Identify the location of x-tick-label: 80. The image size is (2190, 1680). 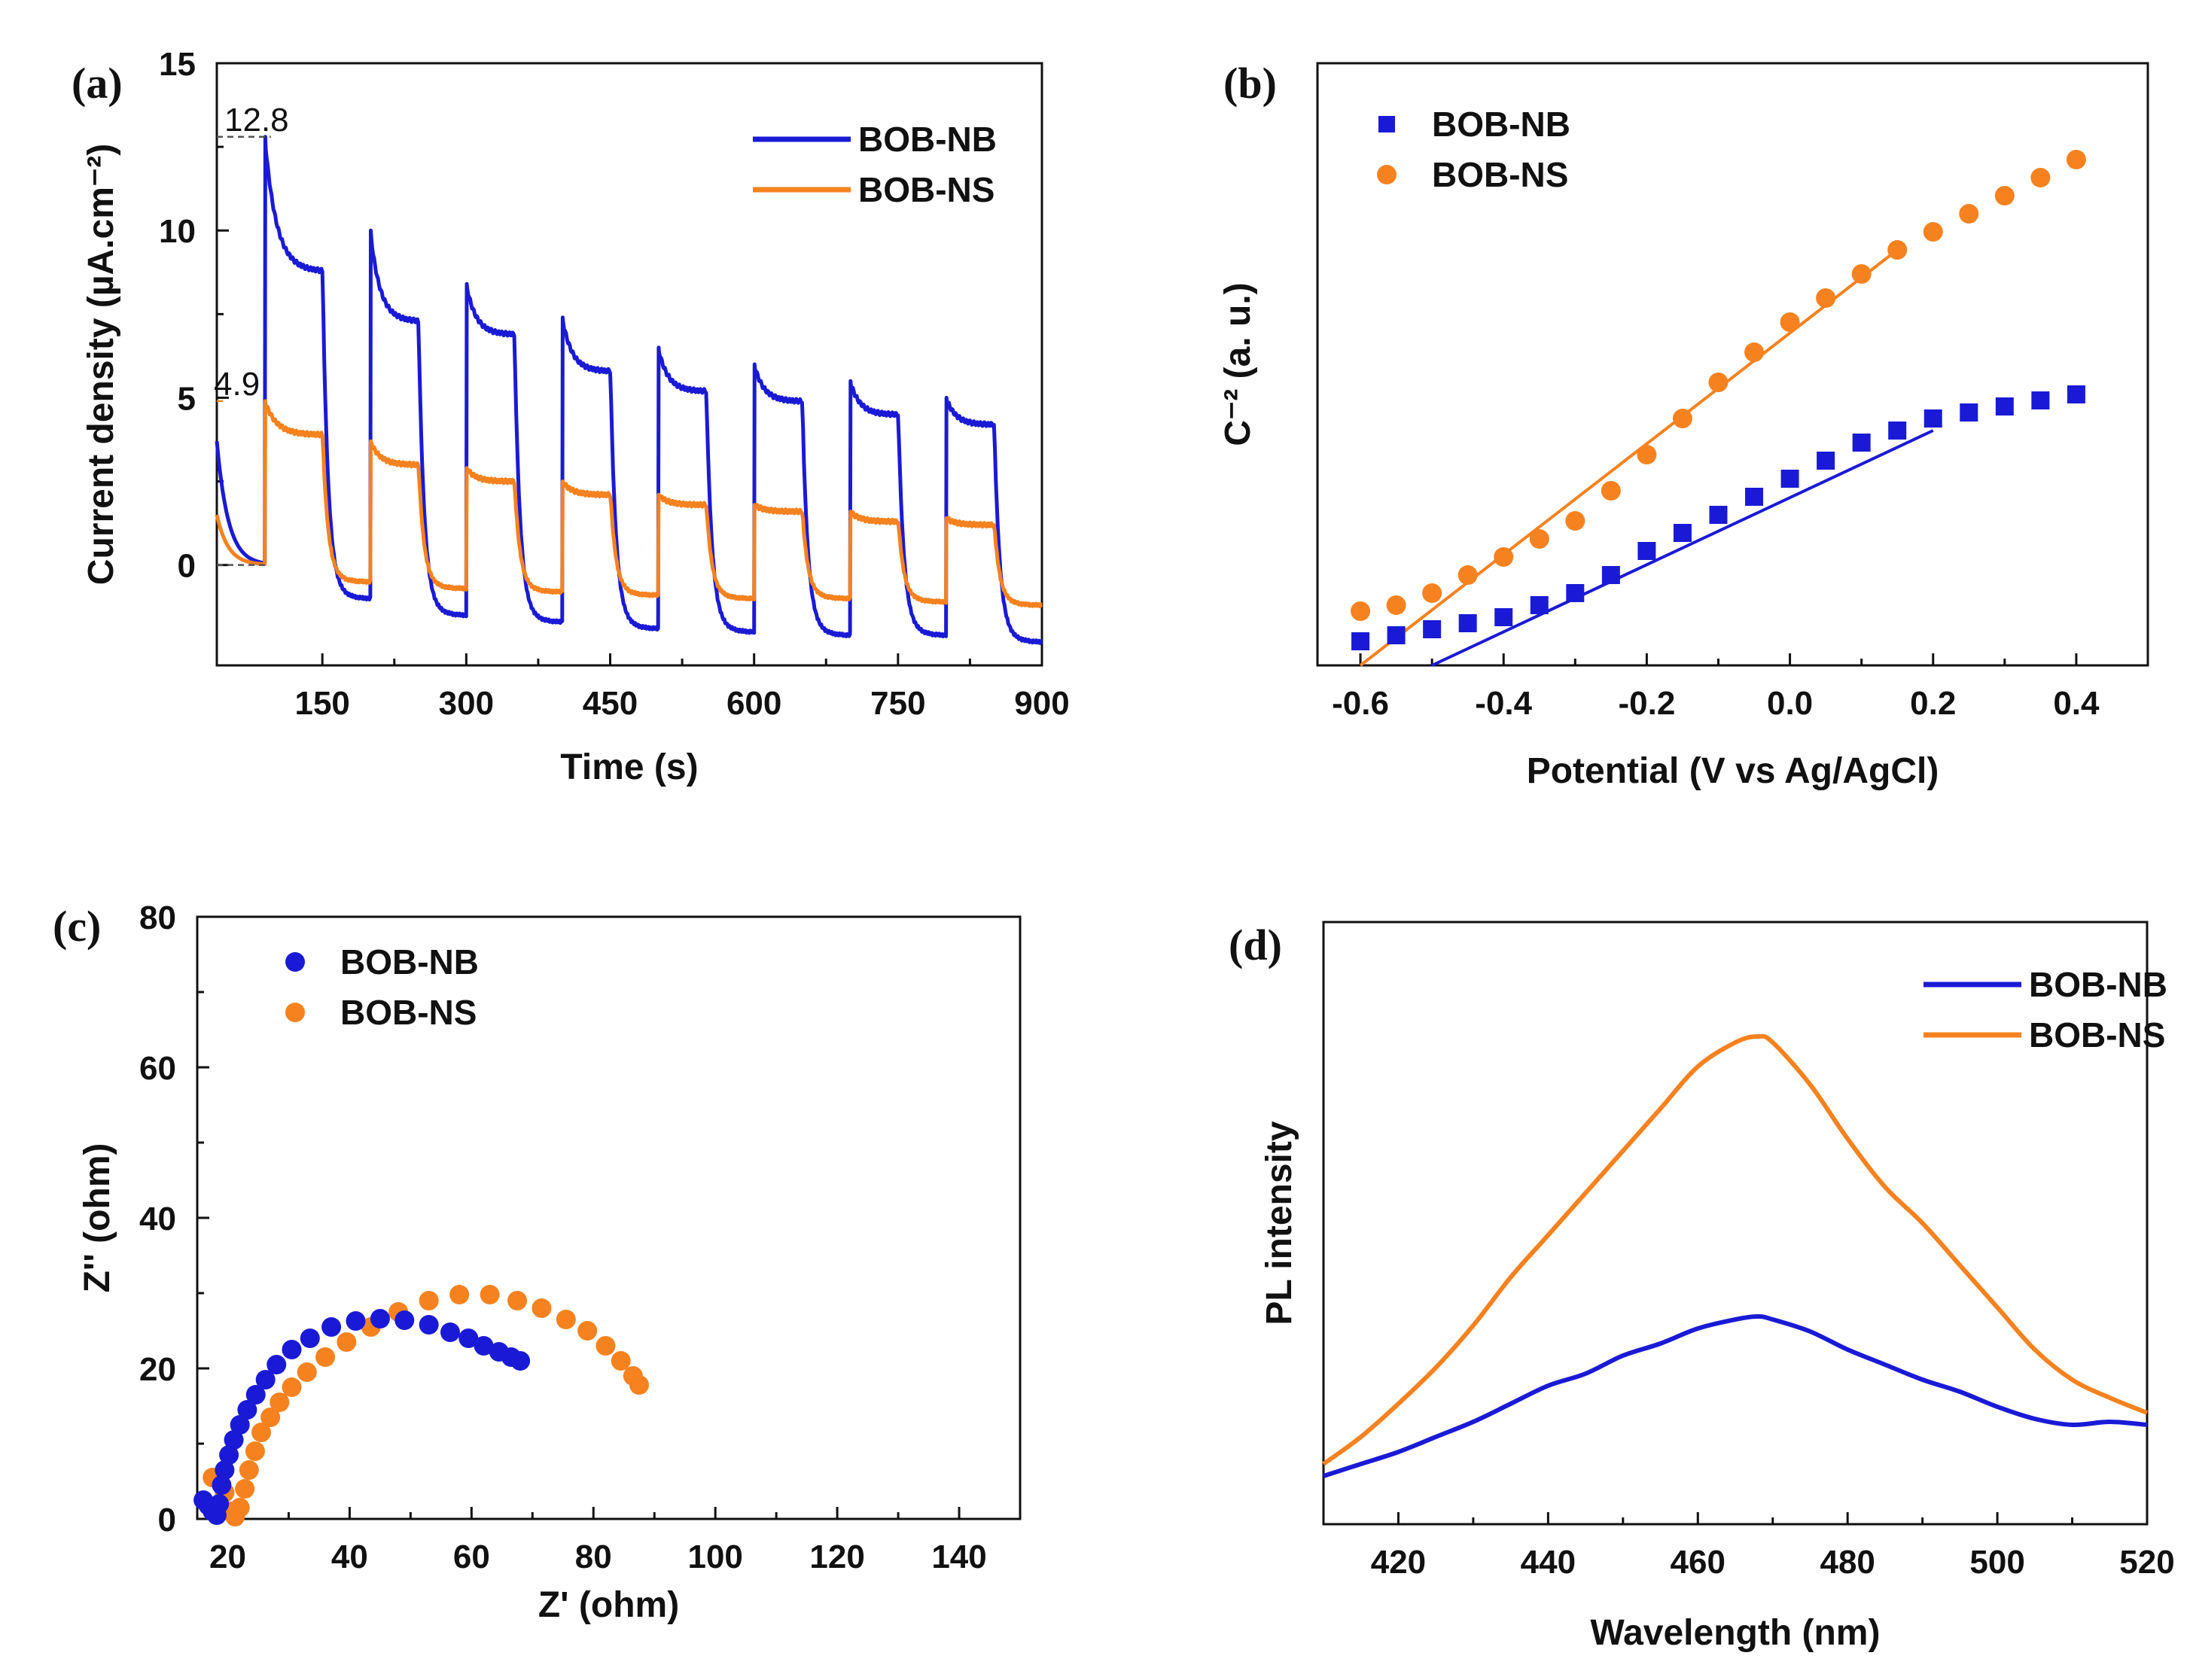
(593, 1556).